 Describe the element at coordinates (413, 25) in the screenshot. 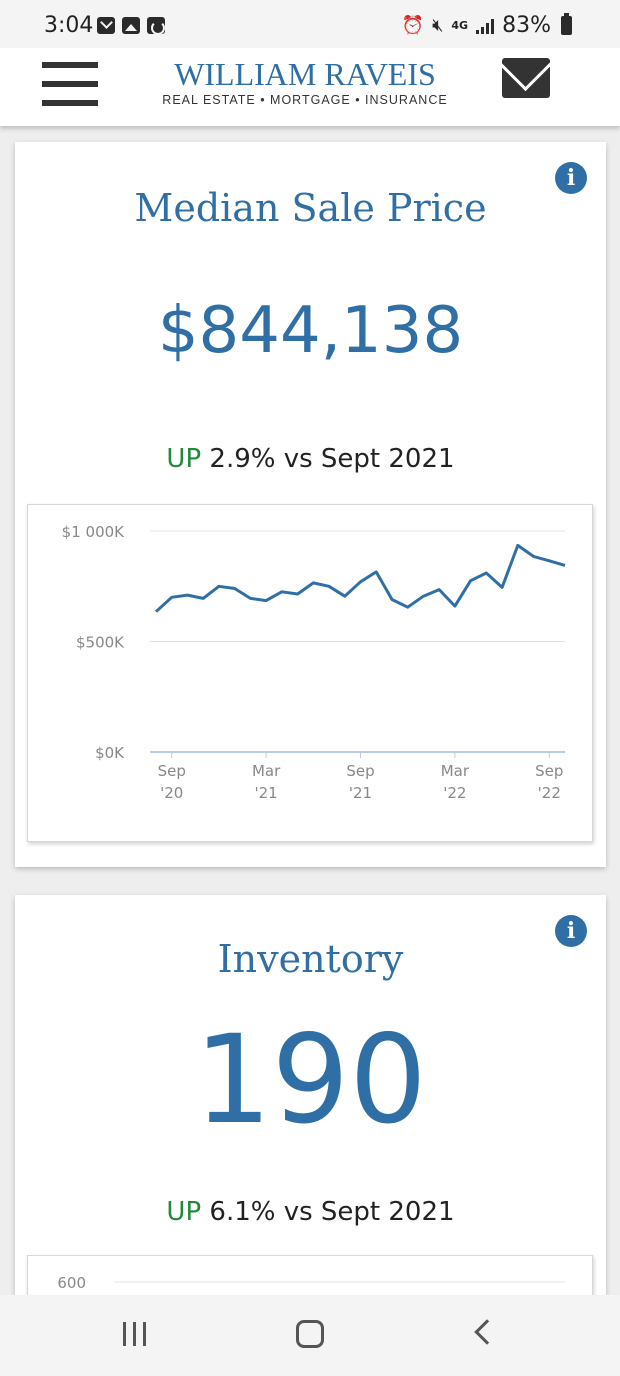

I see `alarm-icon: ⏰` at that location.